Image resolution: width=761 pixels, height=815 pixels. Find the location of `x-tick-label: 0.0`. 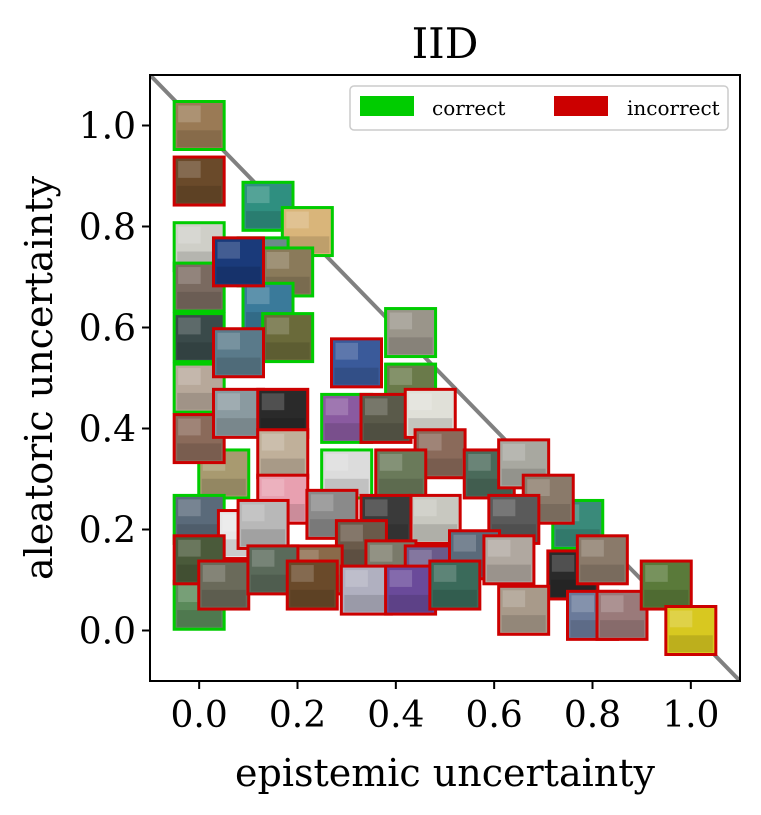

x-tick-label: 0.0 is located at coordinates (199, 715).